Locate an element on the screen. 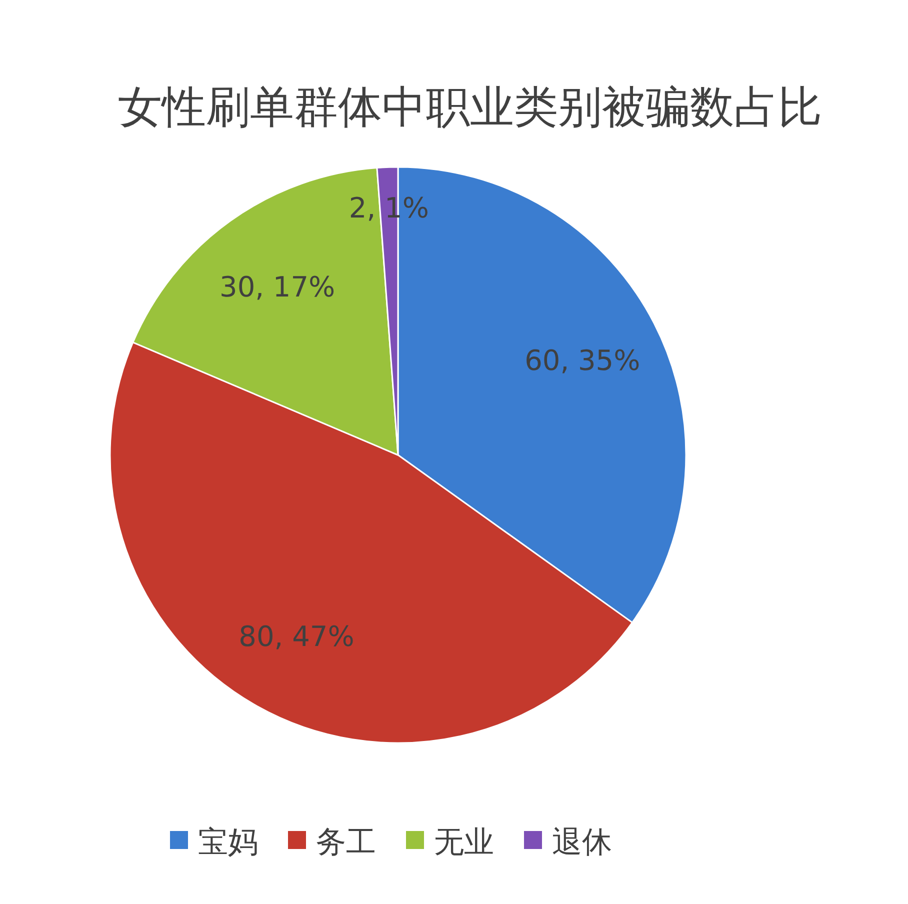 The image size is (908, 904). legend-label: 宝妈 is located at coordinates (228, 842).